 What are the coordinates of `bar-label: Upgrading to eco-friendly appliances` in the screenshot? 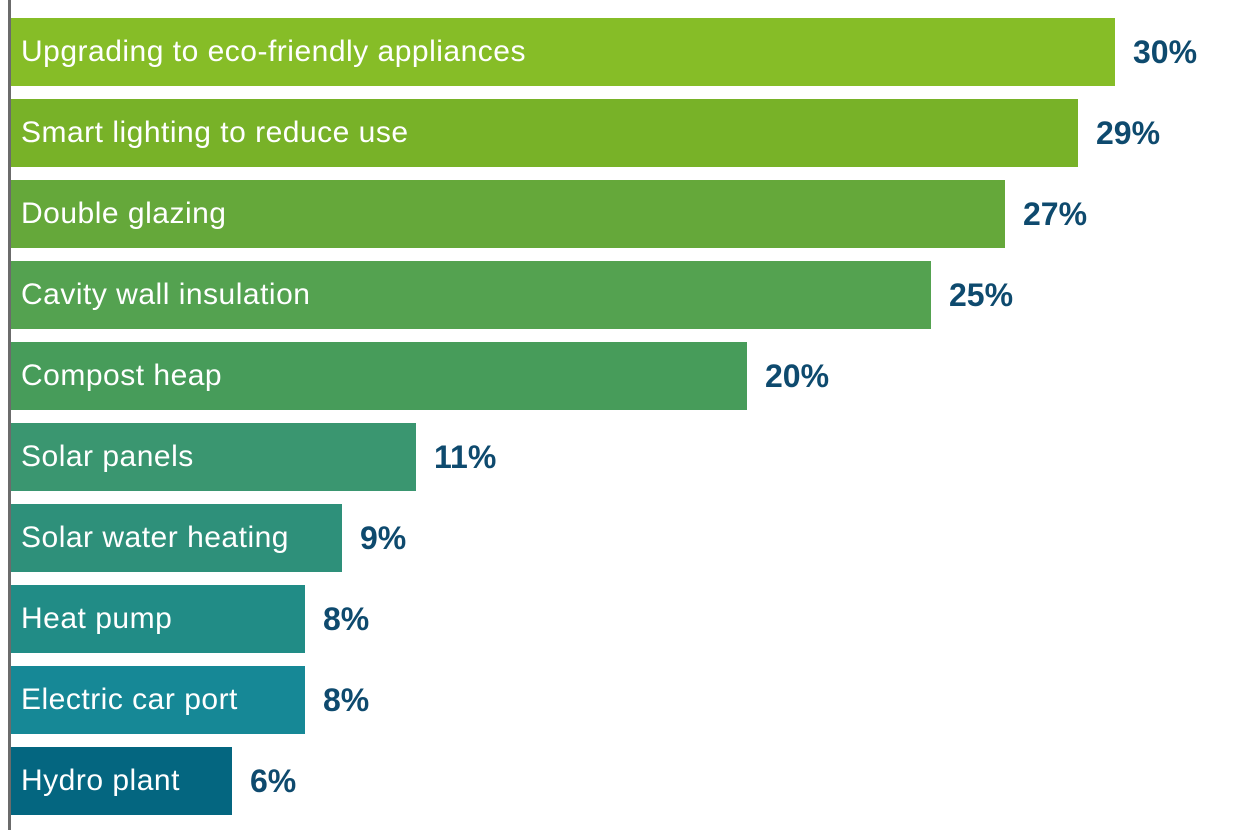 It's located at (273, 51).